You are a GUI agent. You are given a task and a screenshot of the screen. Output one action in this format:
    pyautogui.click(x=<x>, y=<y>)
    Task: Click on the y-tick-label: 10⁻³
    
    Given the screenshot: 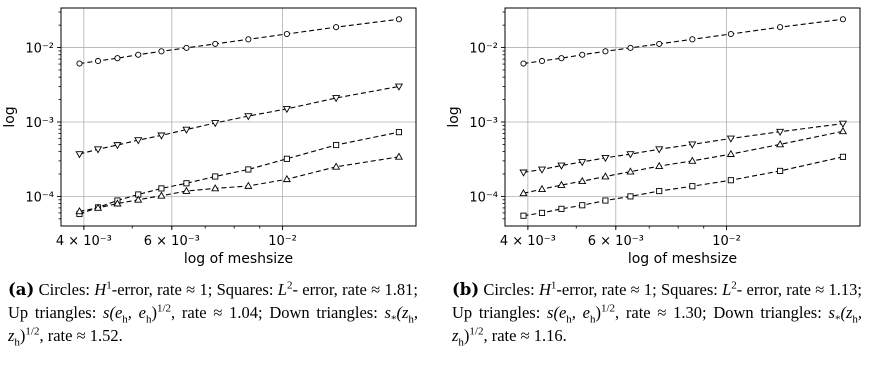 What is the action you would take?
    pyautogui.click(x=483, y=123)
    